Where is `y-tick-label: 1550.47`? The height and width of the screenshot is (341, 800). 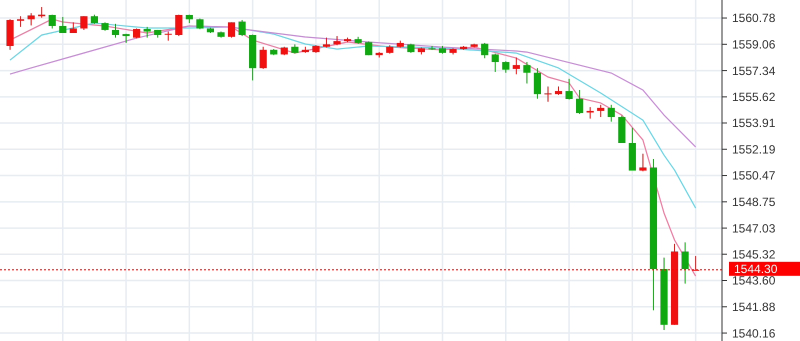
y-tick-label: 1550.47 is located at coordinates (754, 175).